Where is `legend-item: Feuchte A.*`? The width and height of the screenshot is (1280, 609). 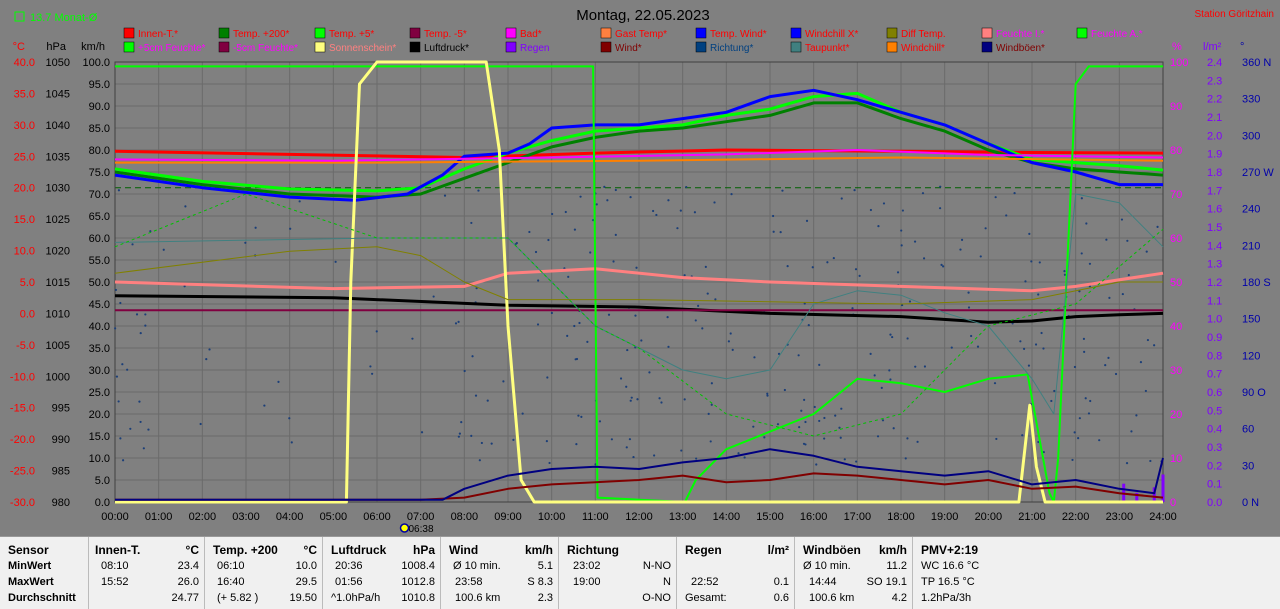
legend-item: Feuchte A.* is located at coordinates (1117, 34).